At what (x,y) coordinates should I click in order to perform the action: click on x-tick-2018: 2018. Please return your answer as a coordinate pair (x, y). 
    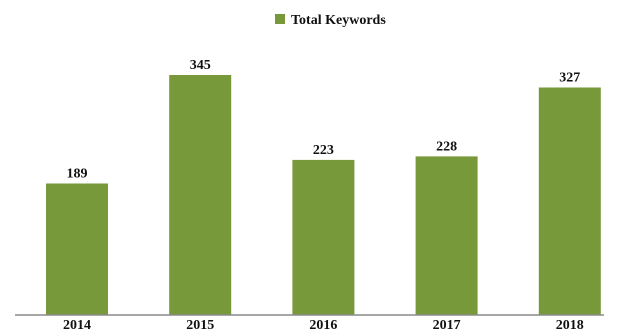
    Looking at the image, I should click on (570, 324).